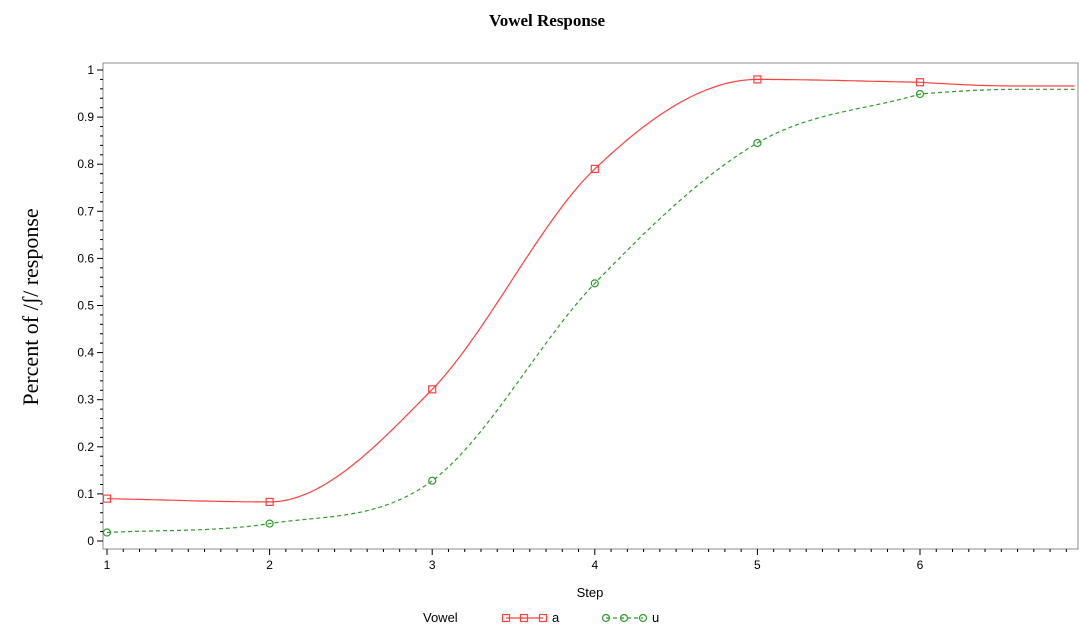  What do you see at coordinates (107, 565) in the screenshot?
I see `x-tick-label: 1` at bounding box center [107, 565].